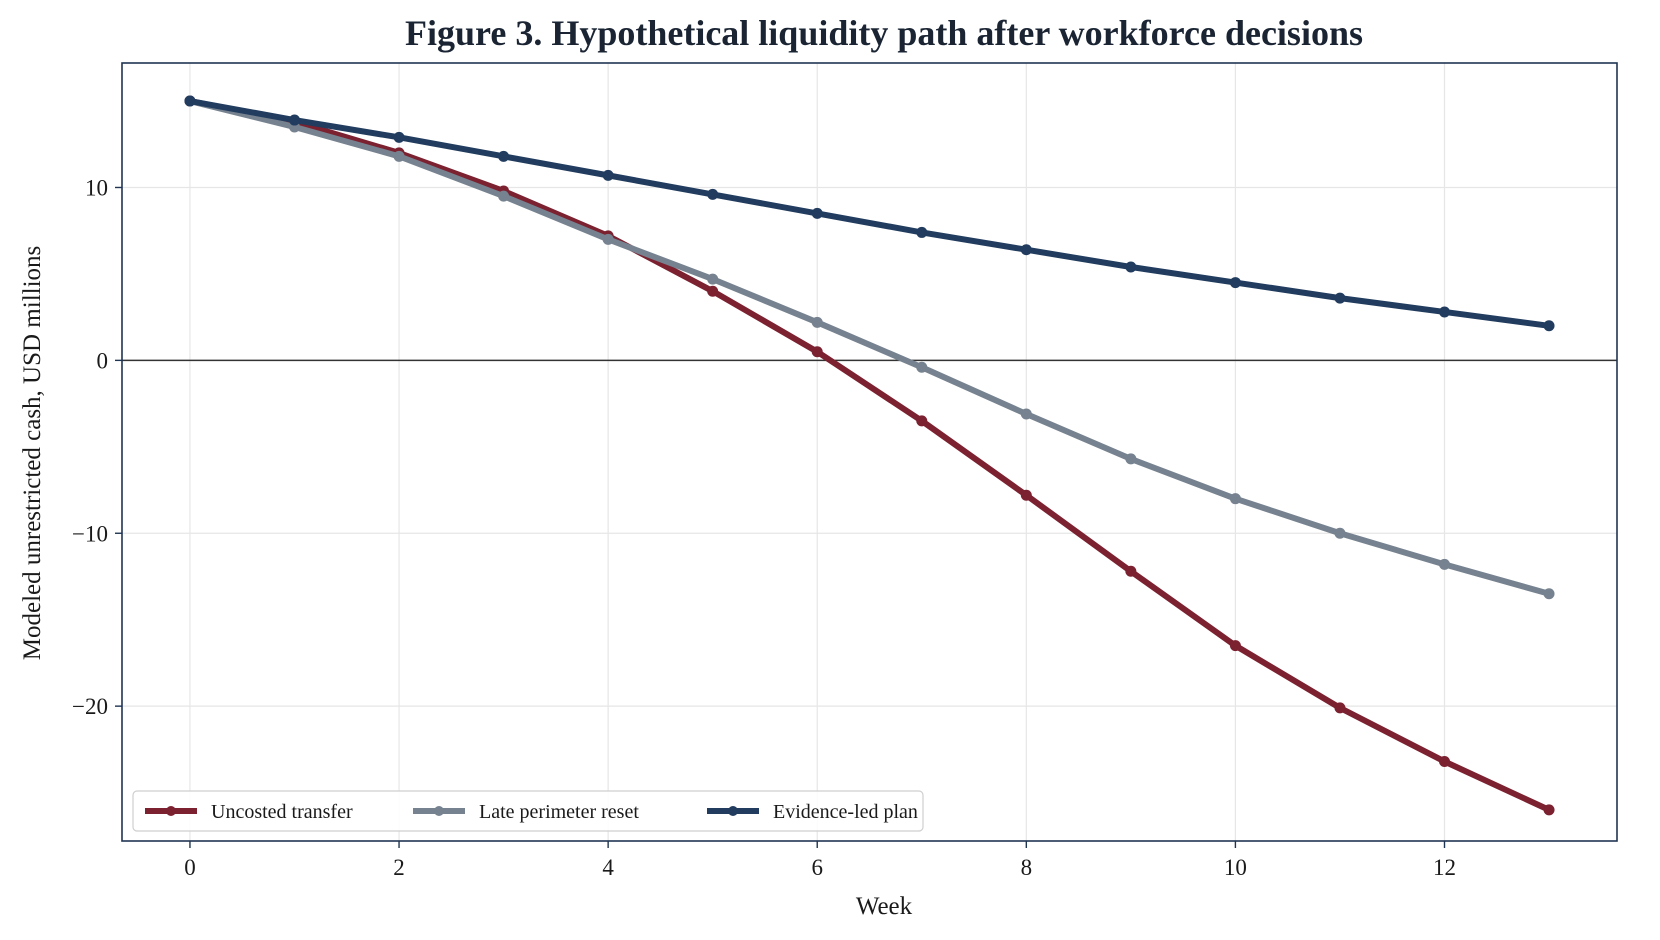 The width and height of the screenshot is (1660, 940). Describe the element at coordinates (845, 812) in the screenshot. I see `legend-label-2: Evidence-led plan` at that location.